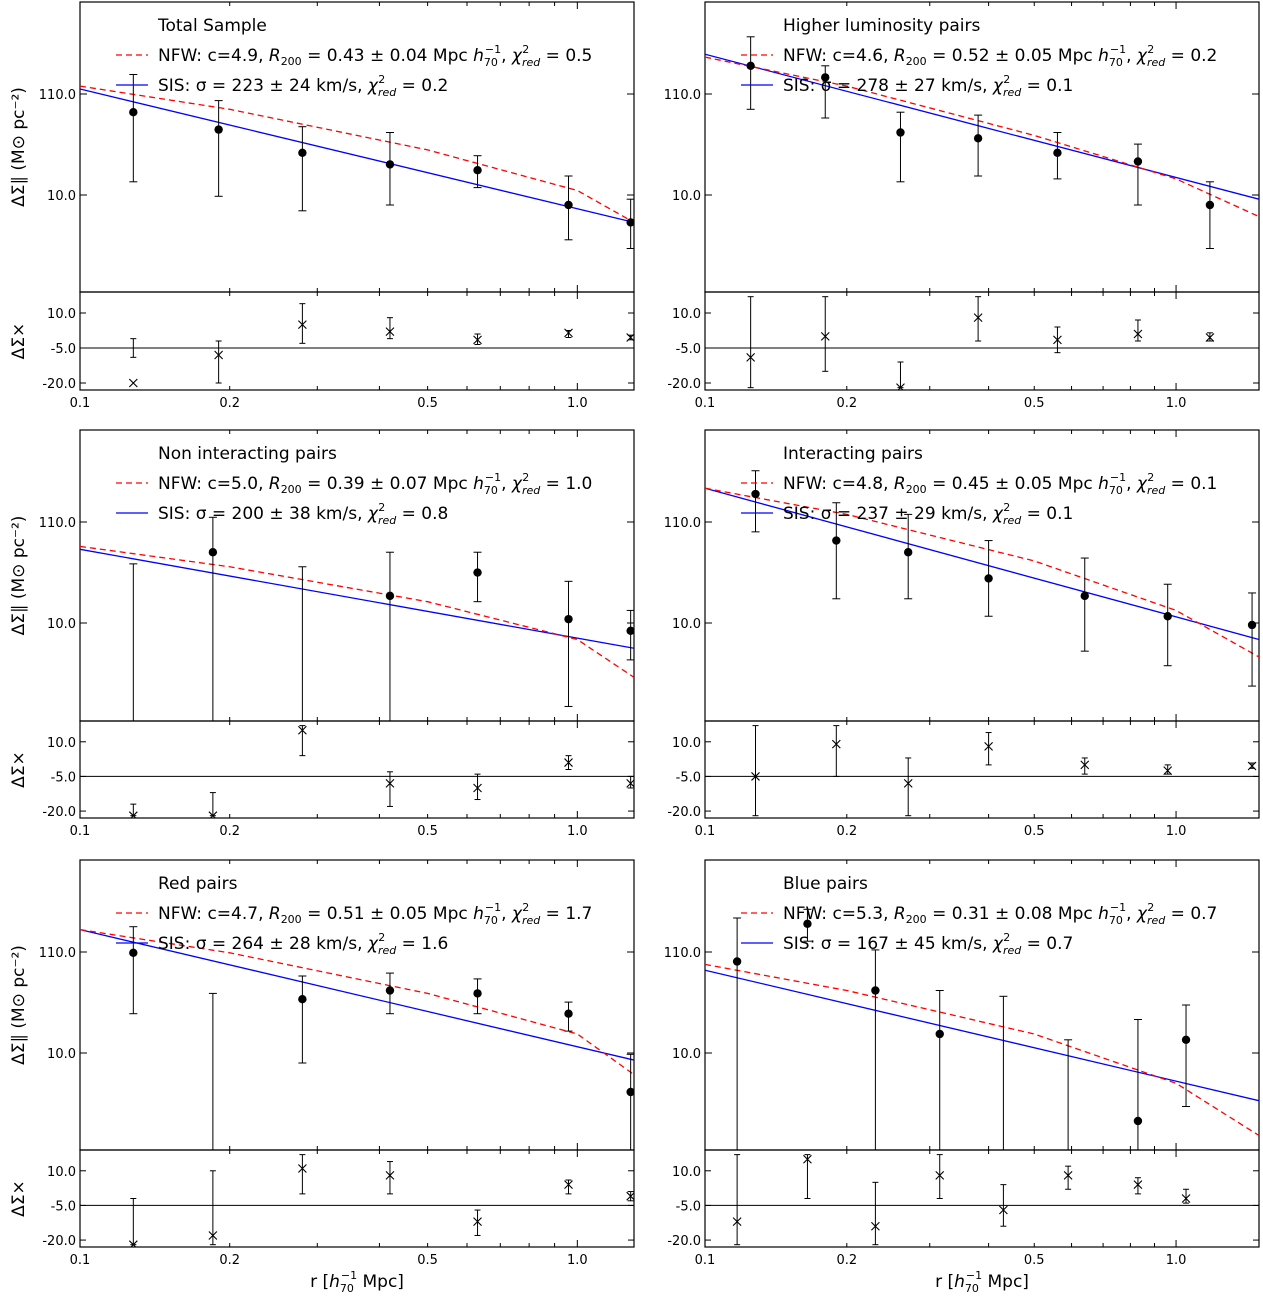 This screenshot has height=1299, width=1263. I want to click on panel-title: Total Sample, so click(212, 26).